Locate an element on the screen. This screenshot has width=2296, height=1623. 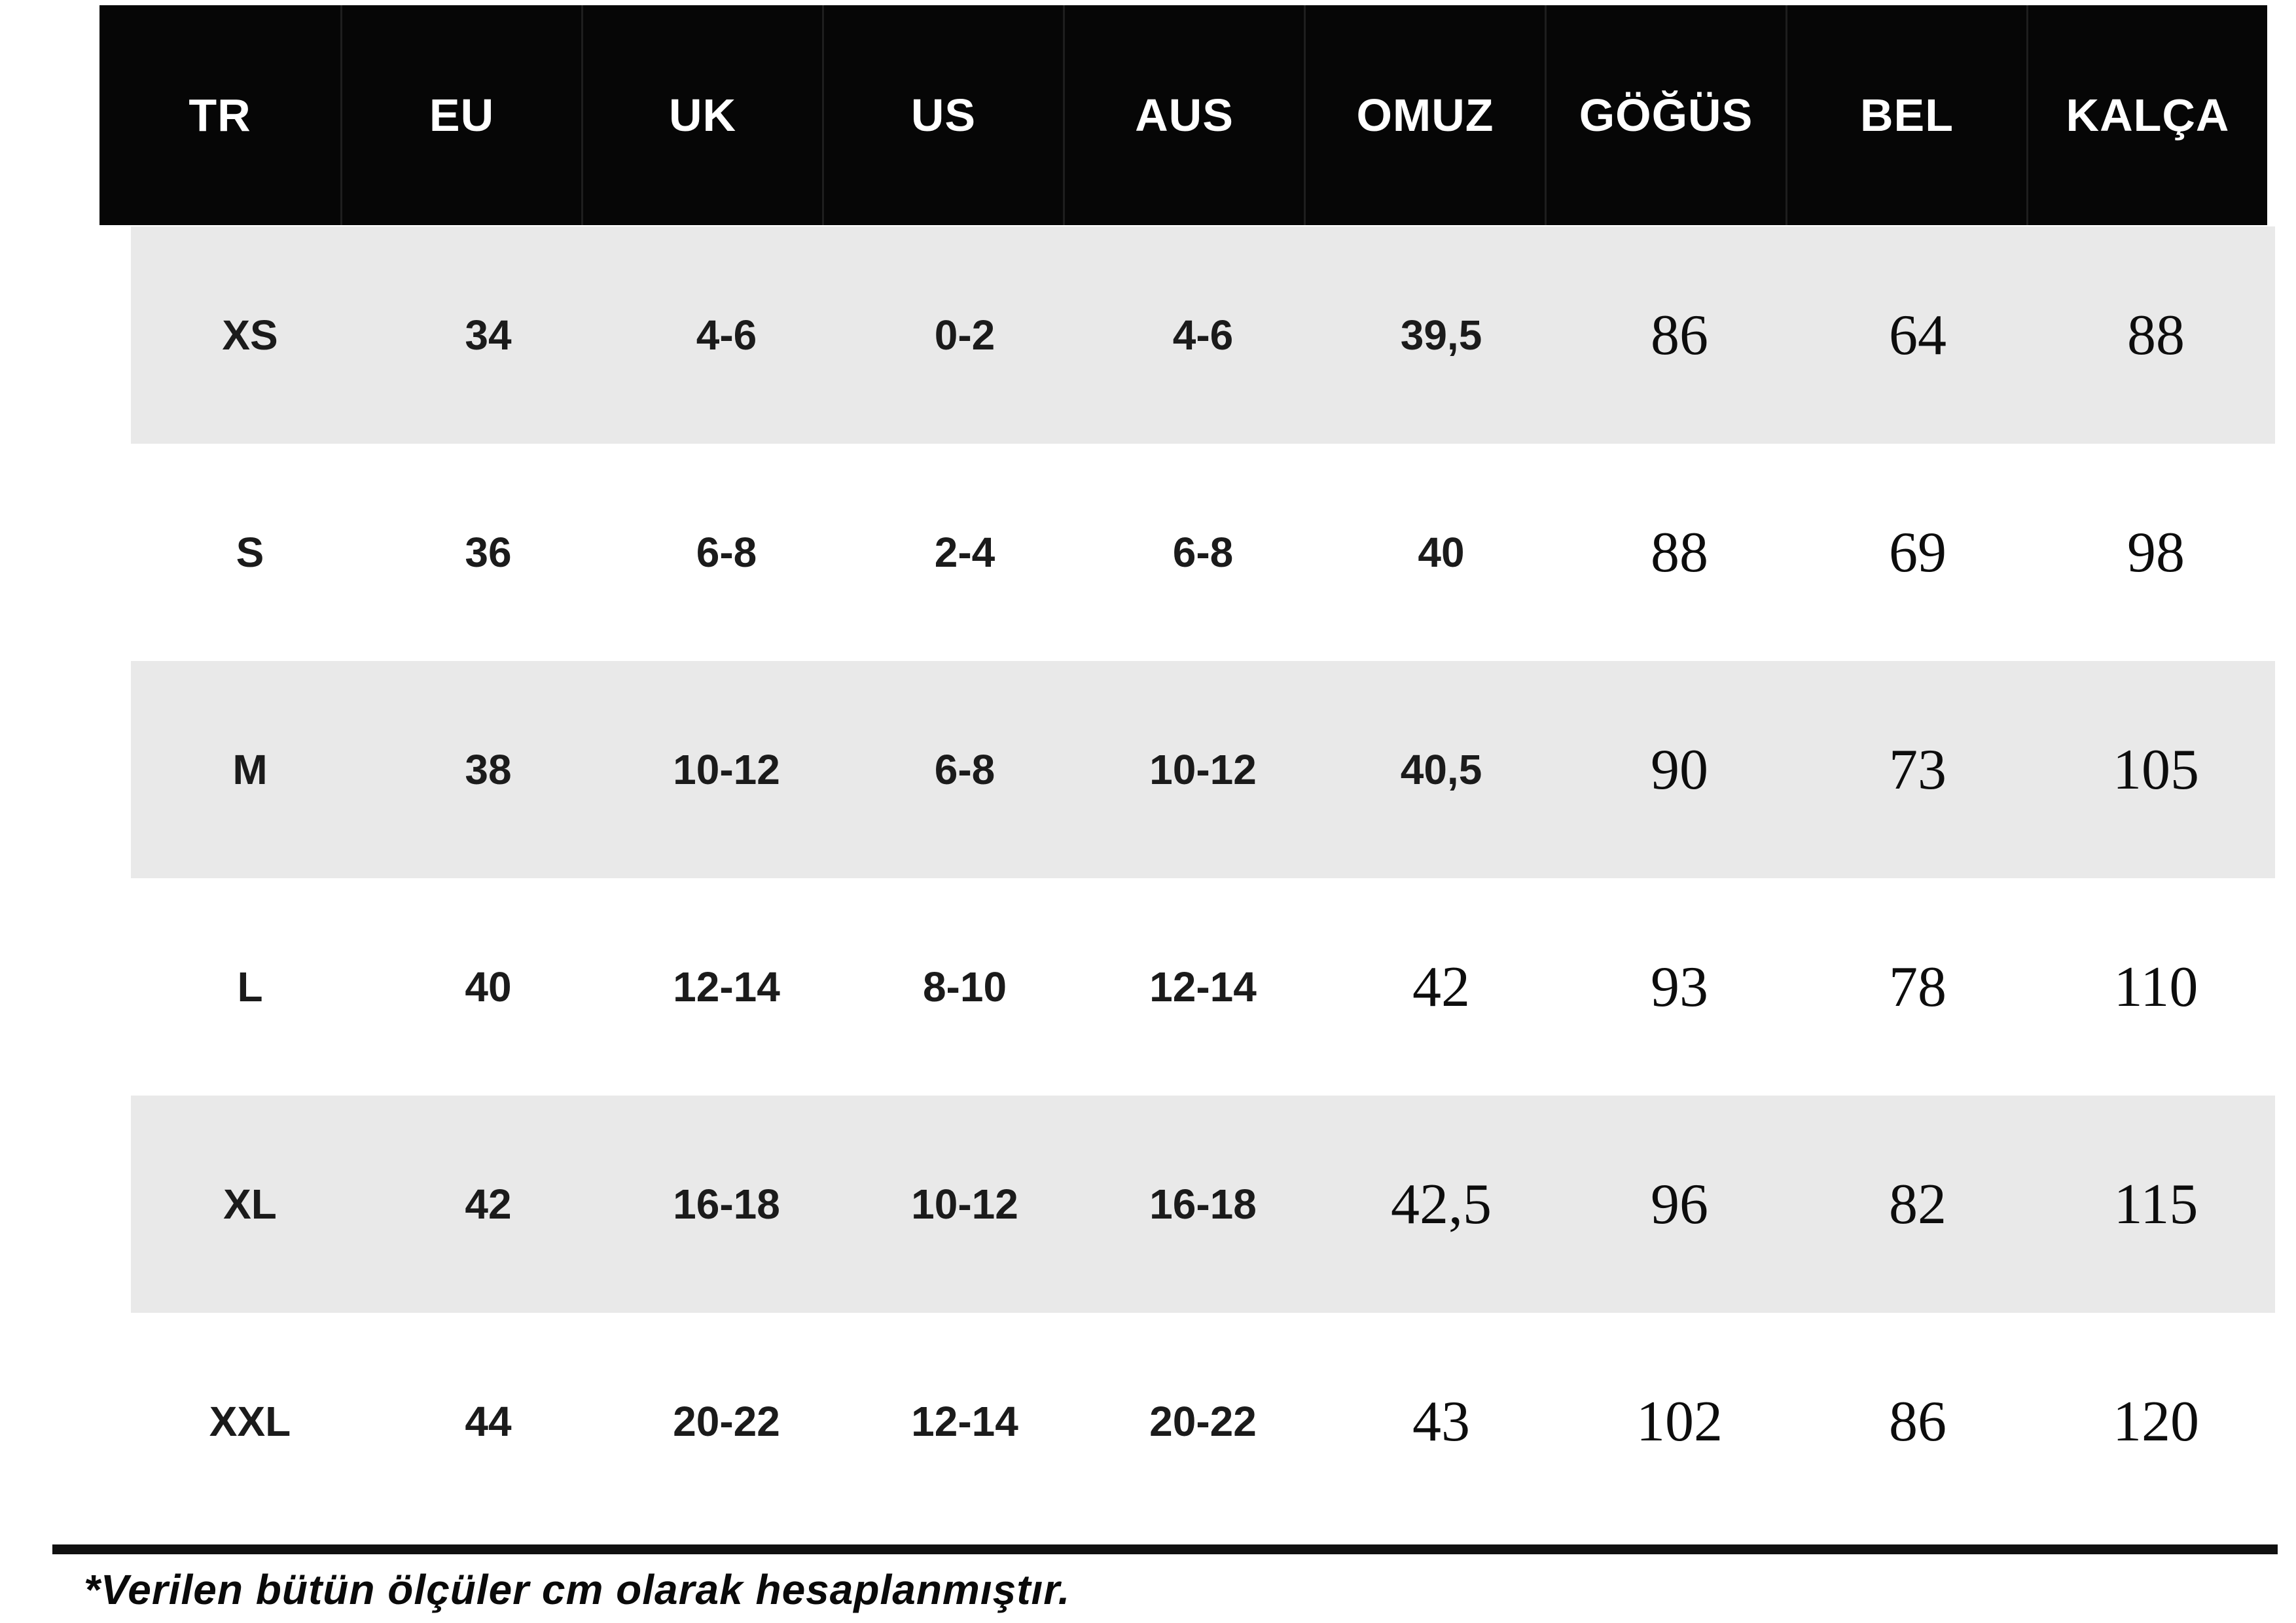
table-cell: 105 is located at coordinates (2156, 770).